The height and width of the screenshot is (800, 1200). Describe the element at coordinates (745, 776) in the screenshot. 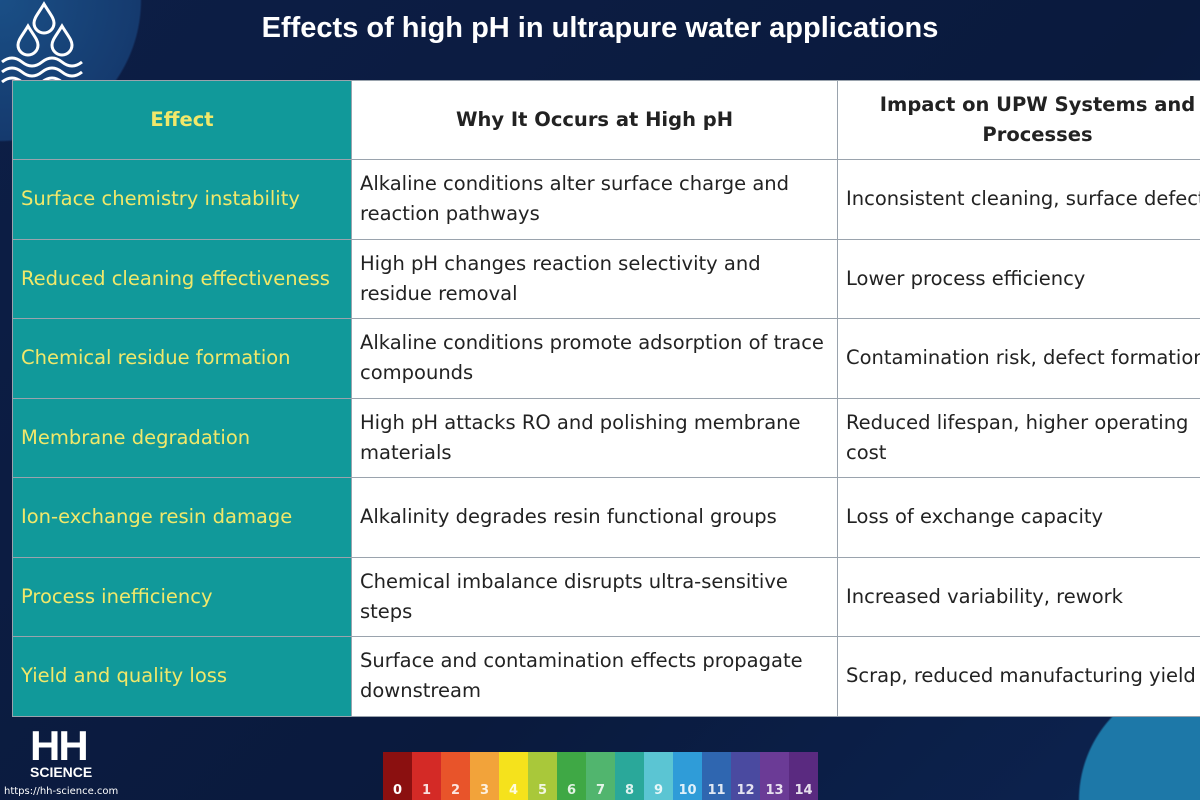

I see `ph-cell: 12` at that location.